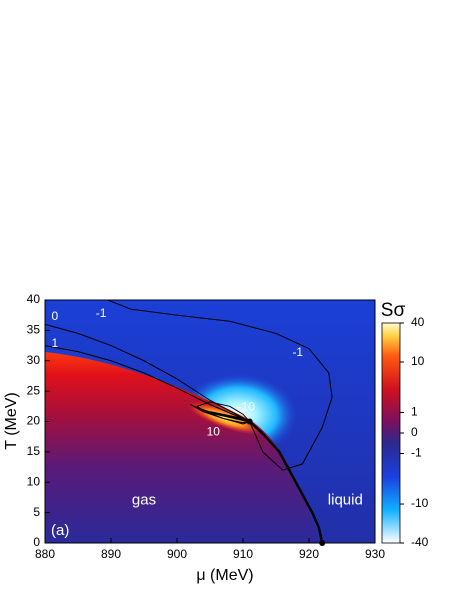 Image resolution: width=454 pixels, height=593 pixels. What do you see at coordinates (418, 361) in the screenshot?
I see `colorbar-tick-label: 10` at bounding box center [418, 361].